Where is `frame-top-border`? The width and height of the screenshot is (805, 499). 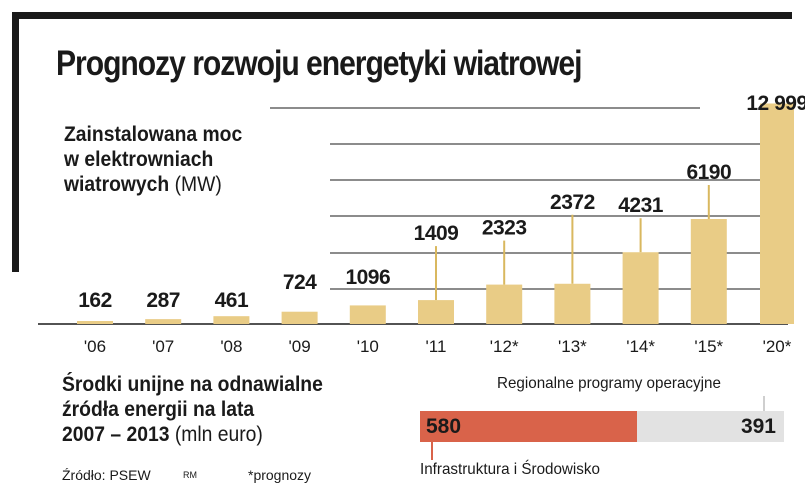
frame-top-border is located at coordinates (402, 15).